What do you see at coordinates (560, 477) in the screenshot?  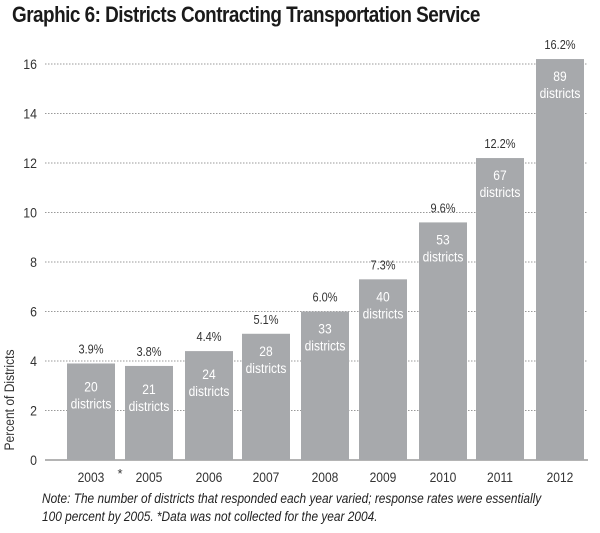 I see `x-tick-label: 2012` at bounding box center [560, 477].